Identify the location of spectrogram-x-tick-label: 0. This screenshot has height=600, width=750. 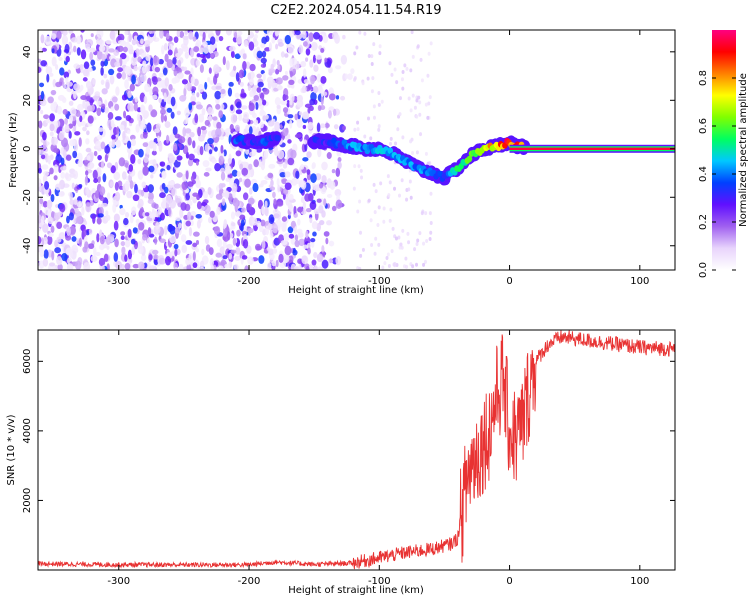
(509, 281).